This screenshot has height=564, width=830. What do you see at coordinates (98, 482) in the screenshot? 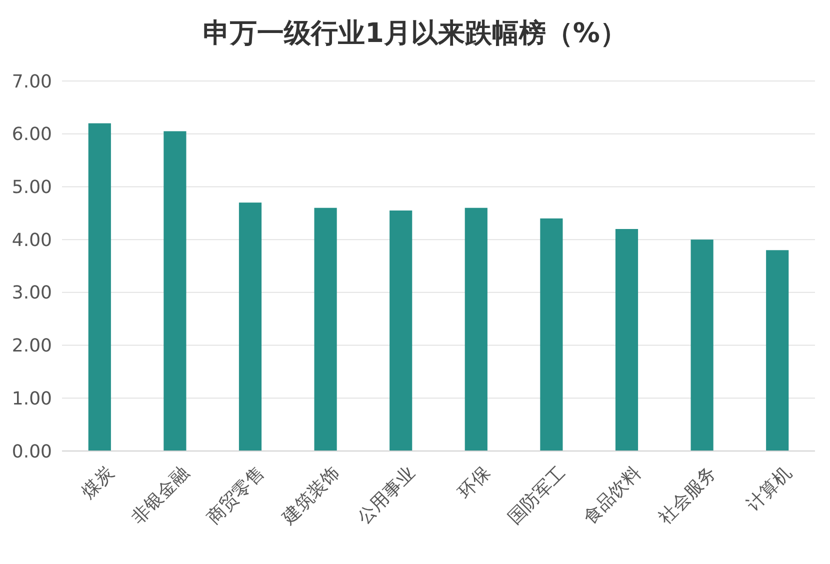
I see `x-tick-label: 煤炭` at bounding box center [98, 482].